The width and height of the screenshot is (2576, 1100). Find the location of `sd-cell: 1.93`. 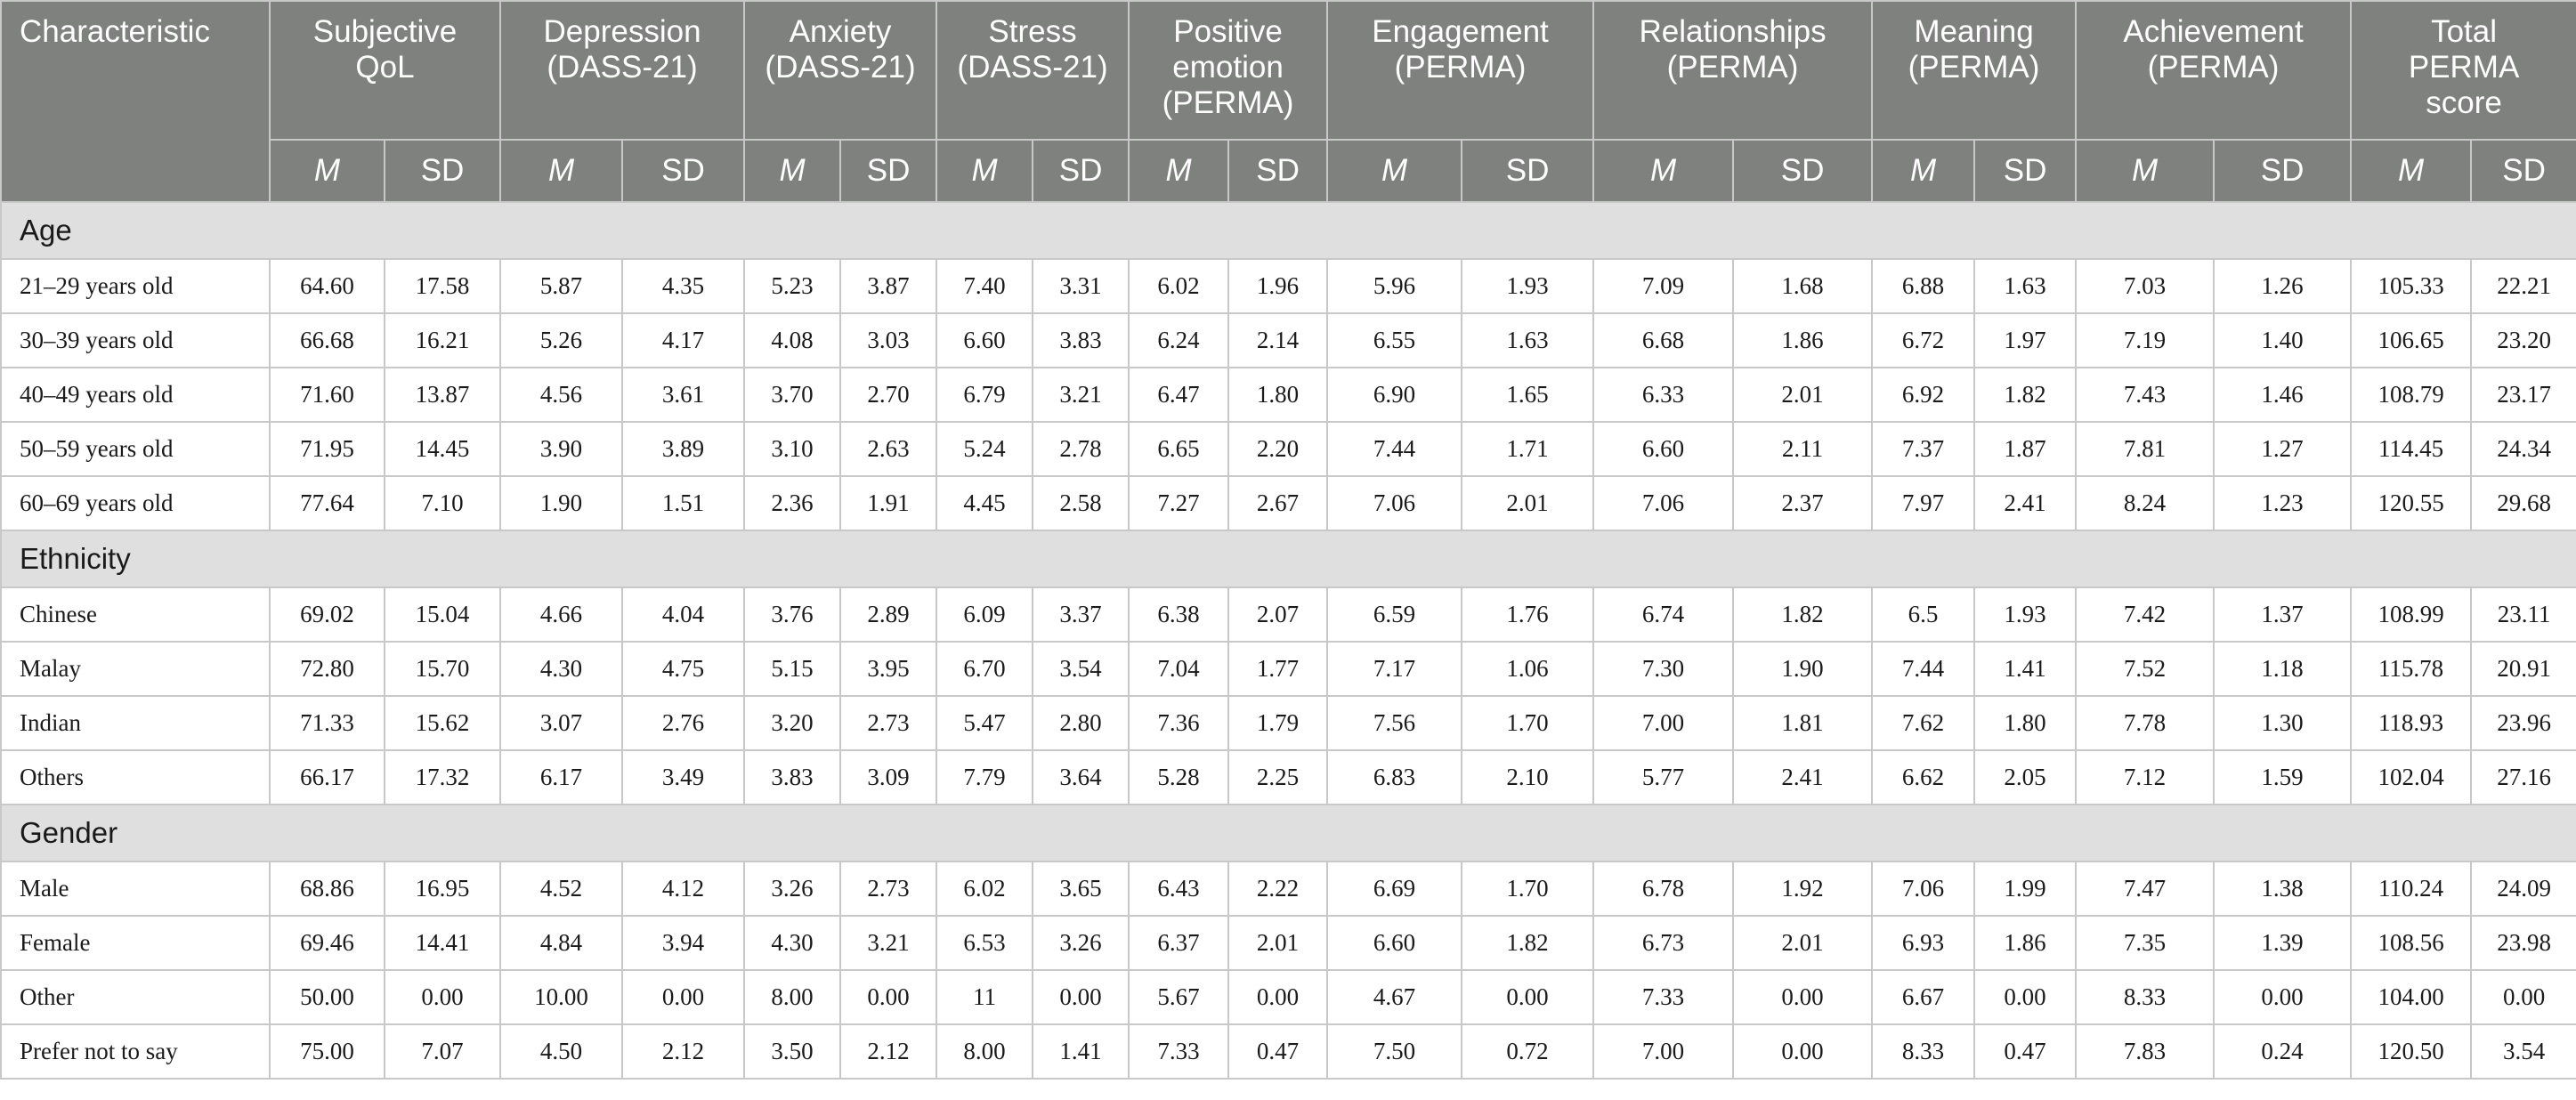

sd-cell: 1.93 is located at coordinates (1528, 286).